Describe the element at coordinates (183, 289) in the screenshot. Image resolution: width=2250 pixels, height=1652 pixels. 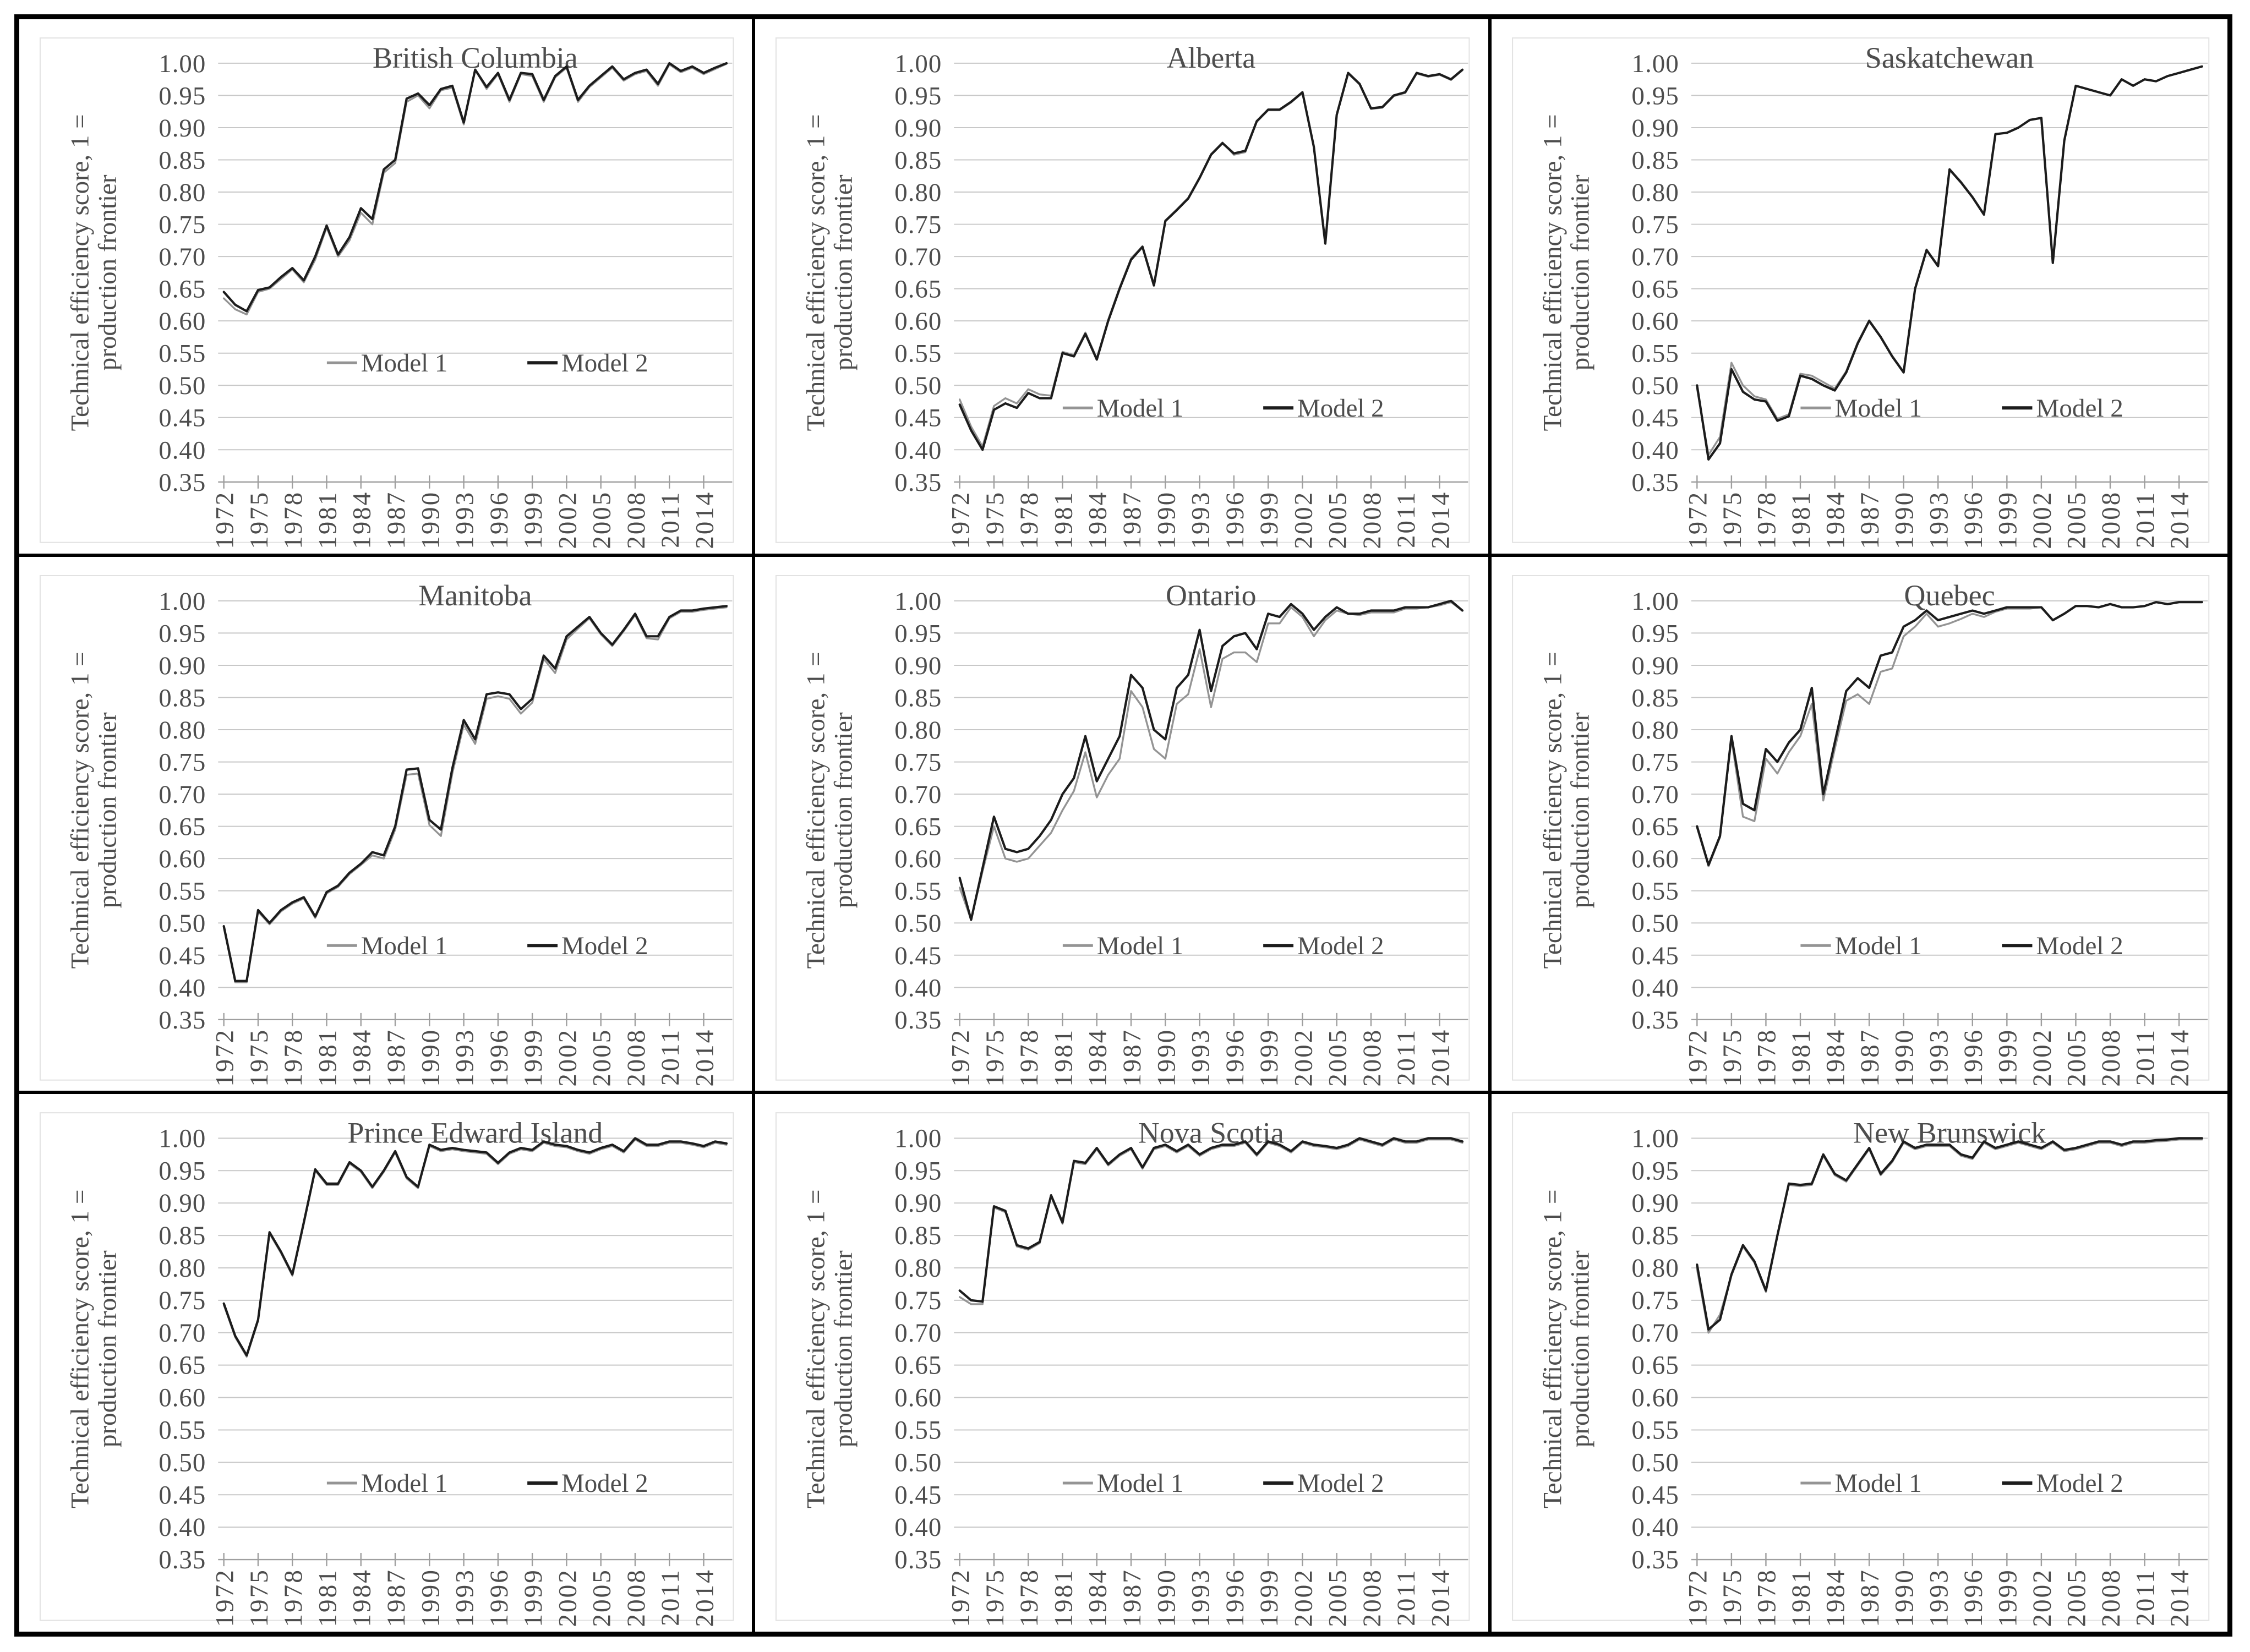
I see `y-tick-label-0.65: 0.65` at that location.